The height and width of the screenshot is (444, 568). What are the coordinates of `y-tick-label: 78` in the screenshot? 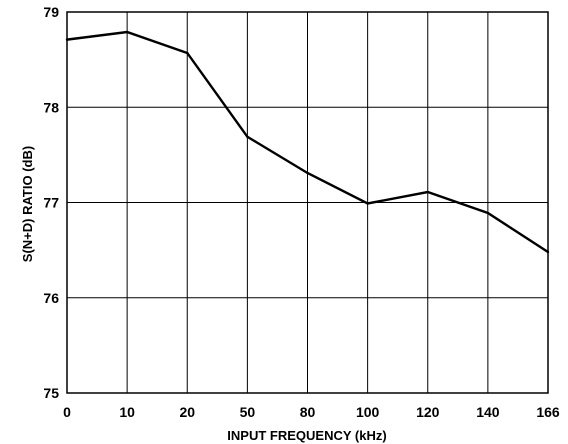 It's located at (51, 107).